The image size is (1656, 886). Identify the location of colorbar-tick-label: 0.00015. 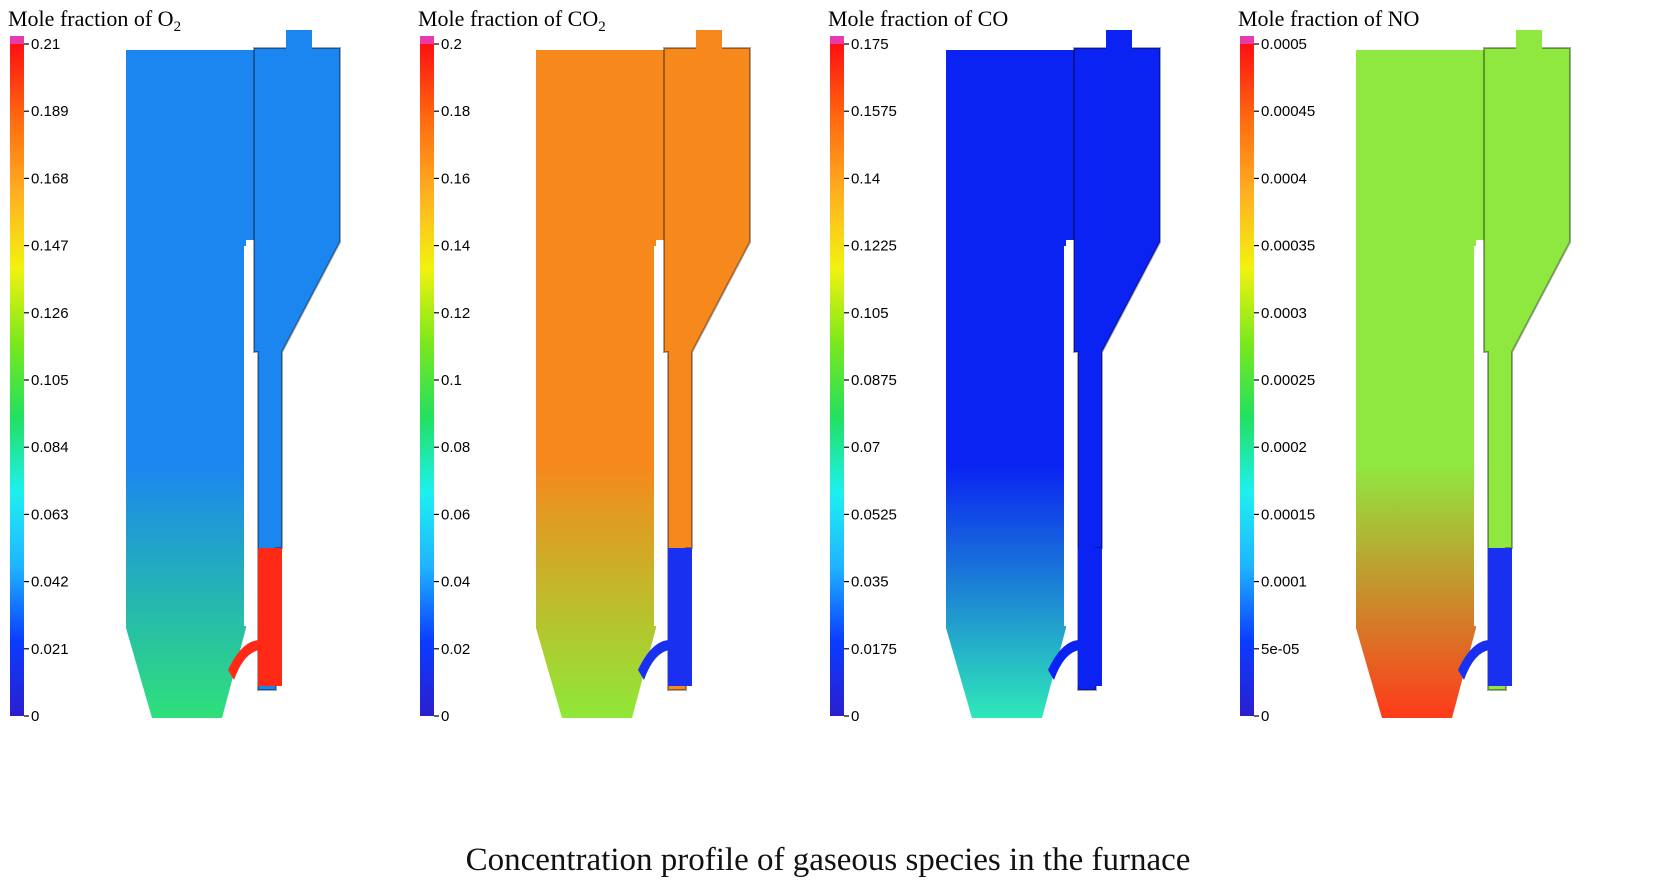
(1288, 514).